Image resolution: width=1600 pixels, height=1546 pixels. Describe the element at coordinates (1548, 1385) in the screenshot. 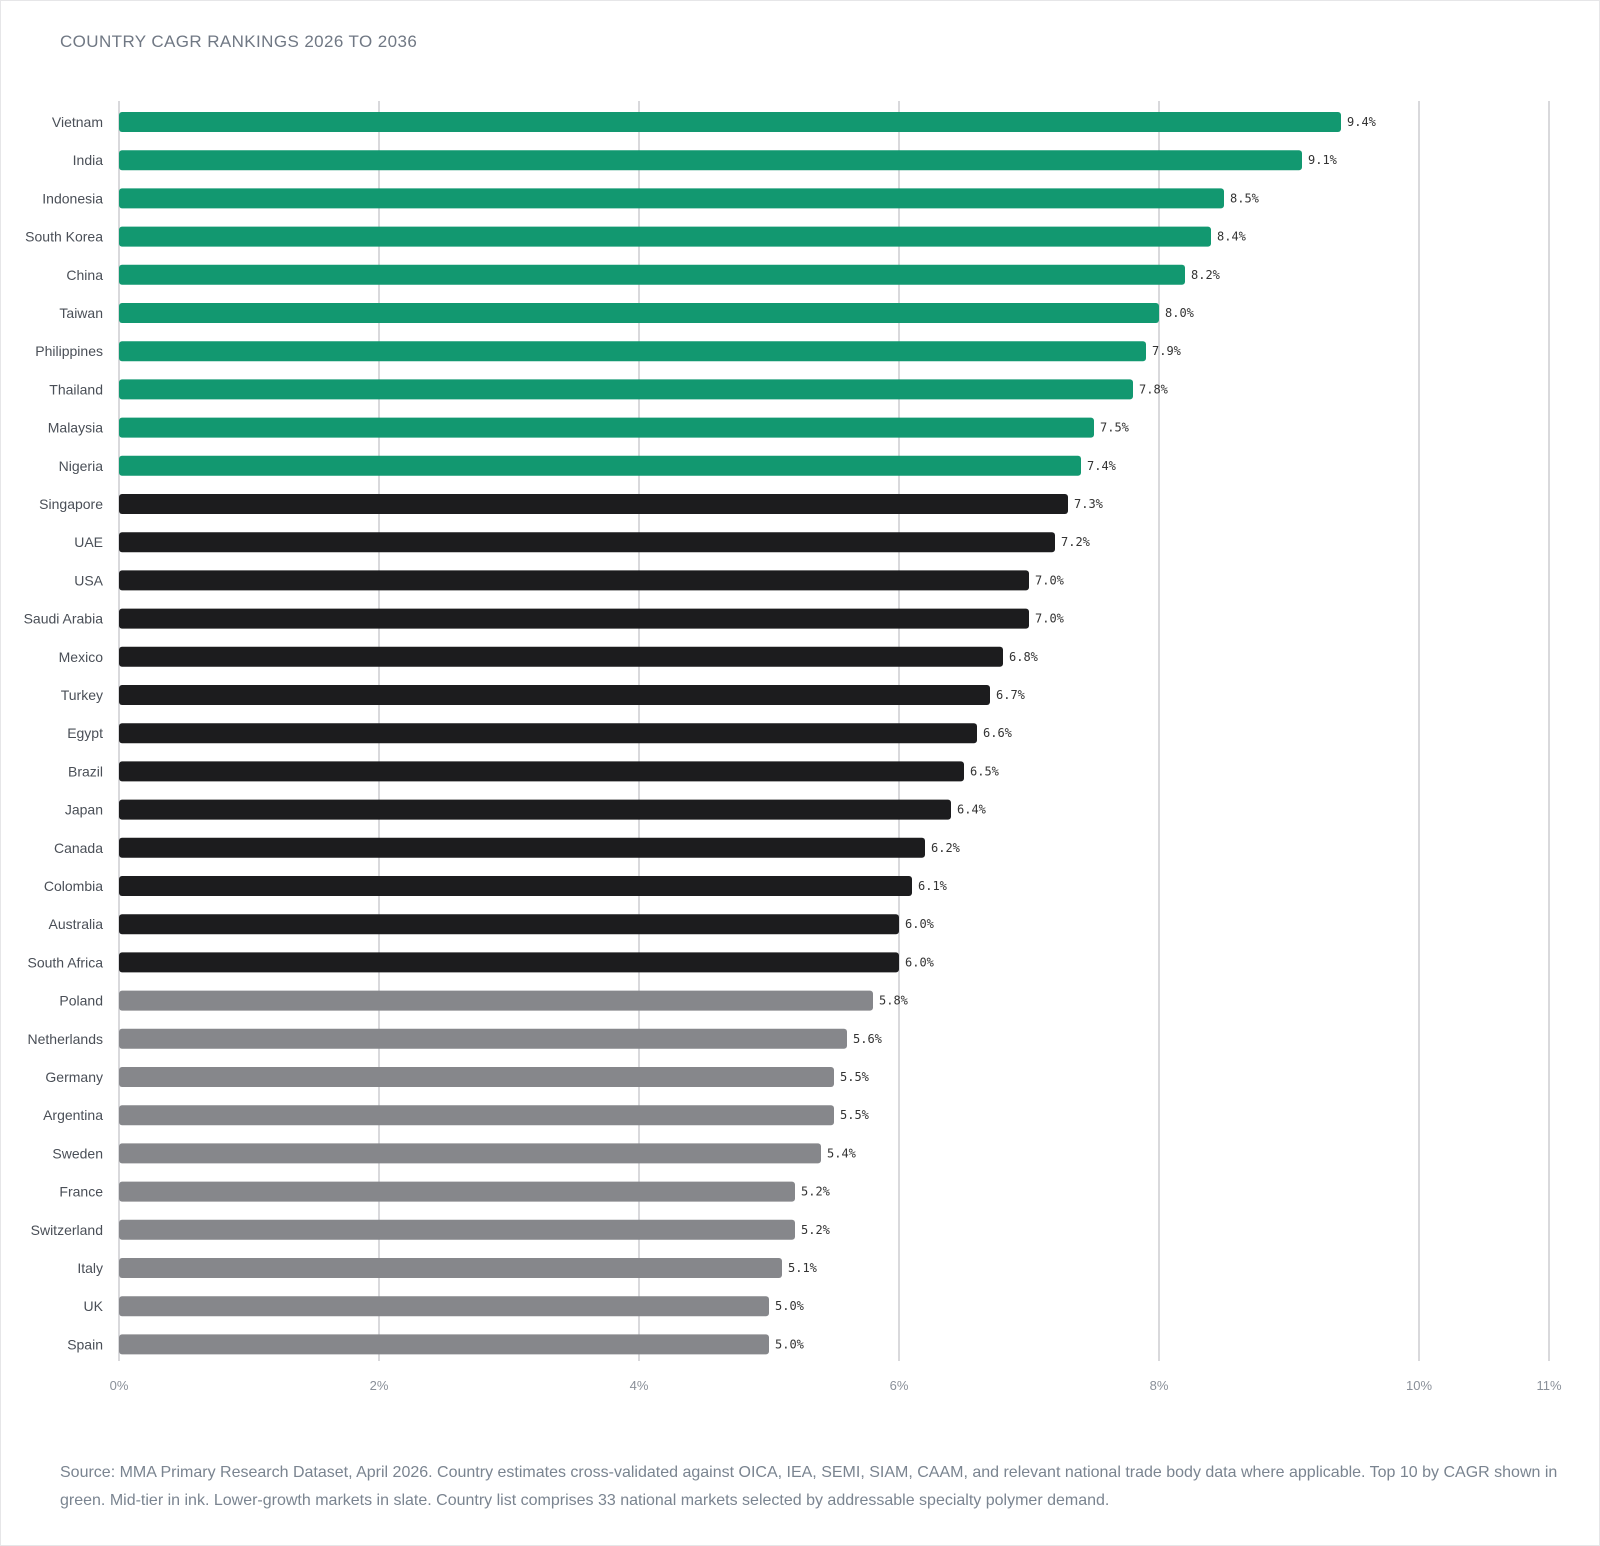

I see `x-tick-label: 11%` at that location.